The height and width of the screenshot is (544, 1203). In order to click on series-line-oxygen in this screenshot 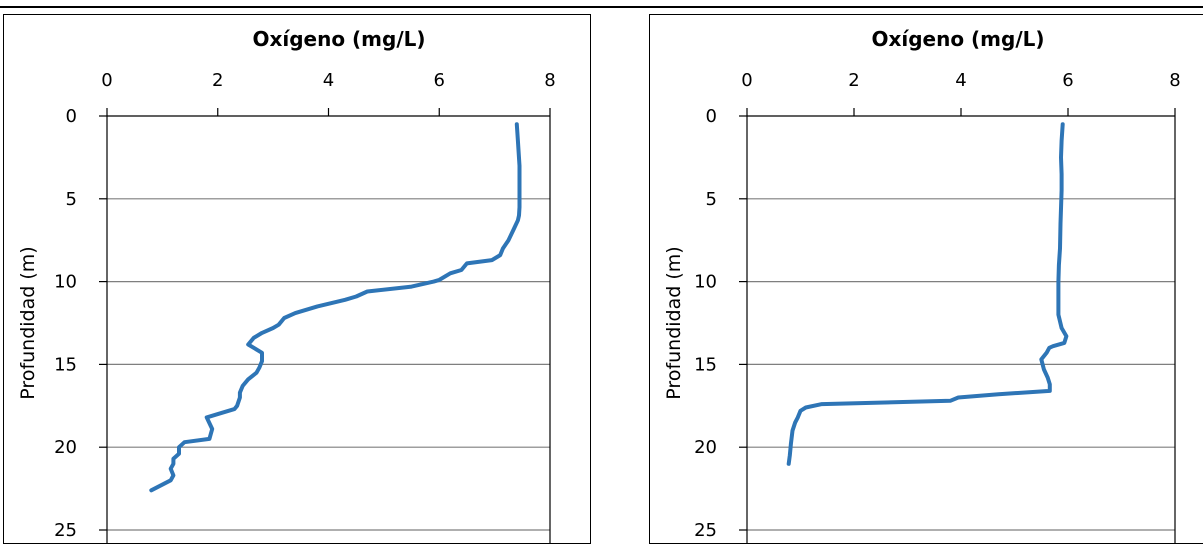, I will do `click(927, 294)`.